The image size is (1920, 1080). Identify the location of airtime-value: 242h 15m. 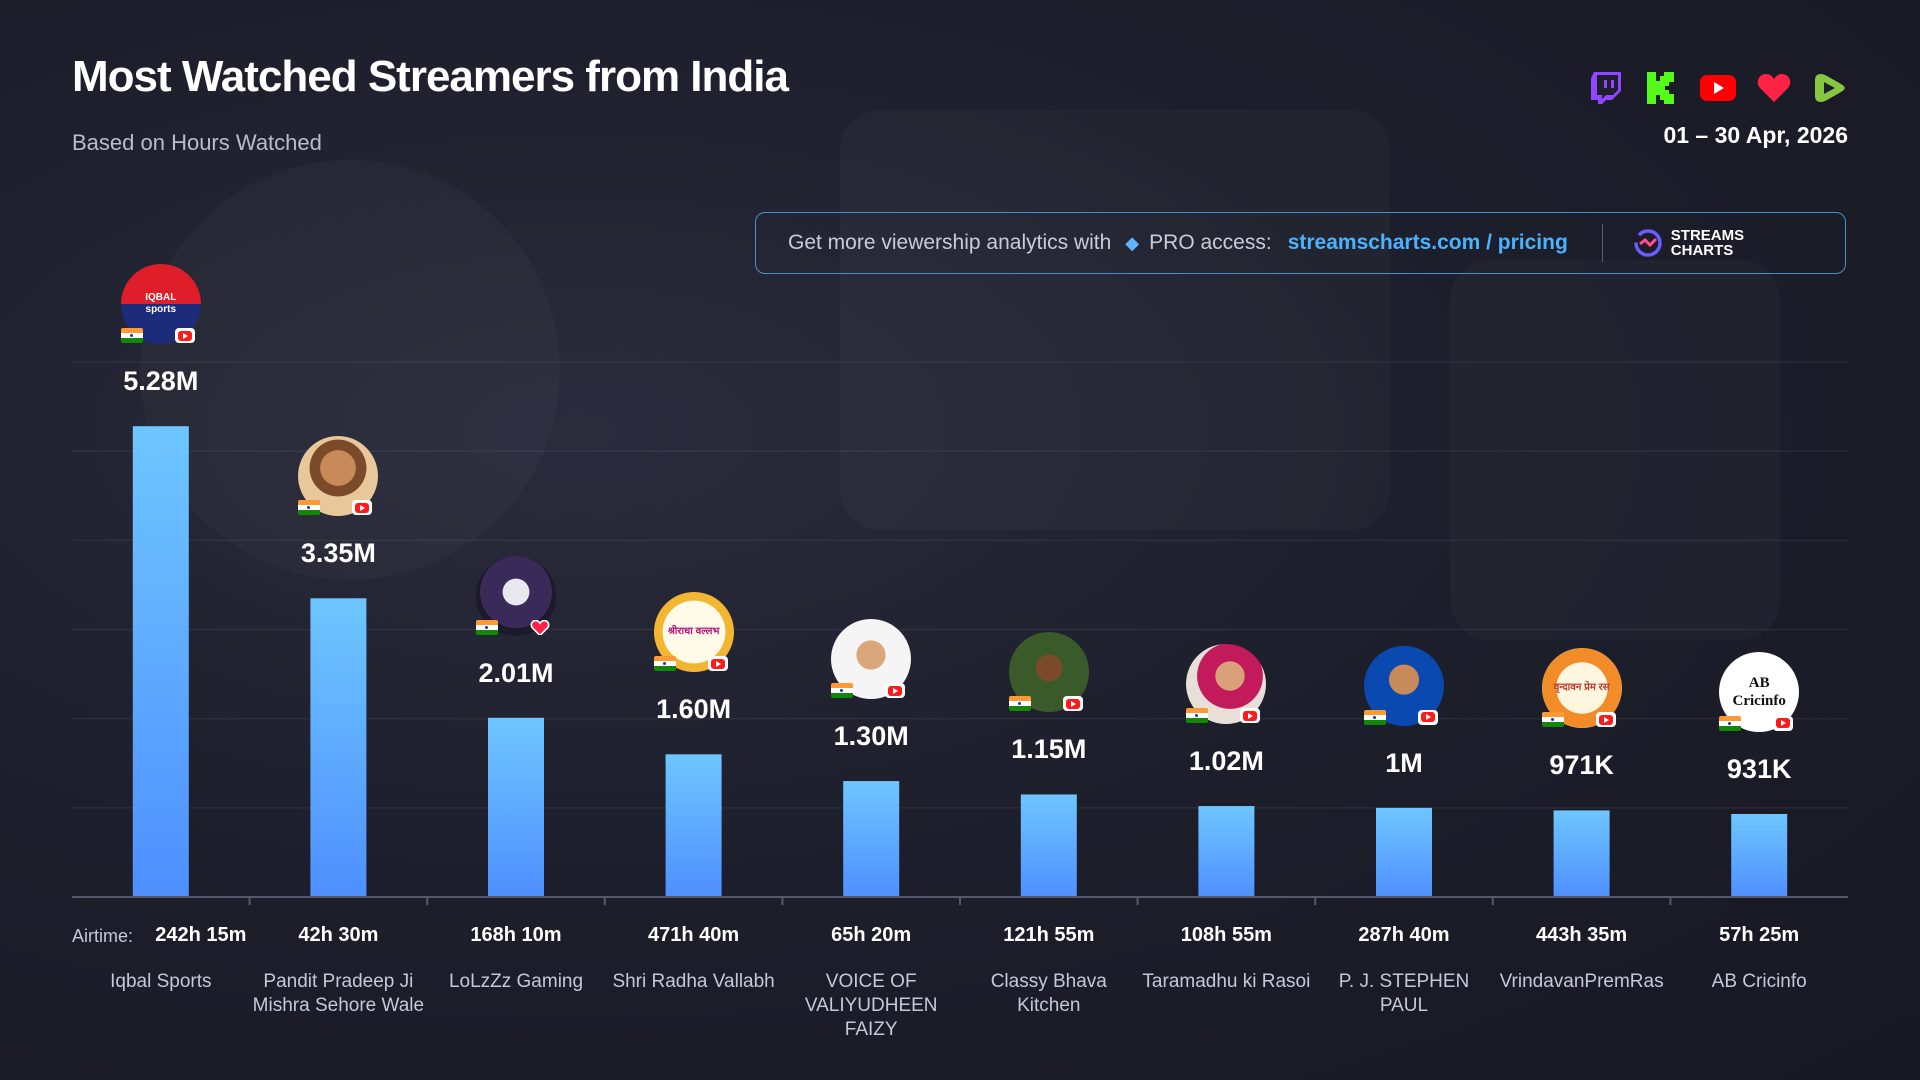
(201, 935).